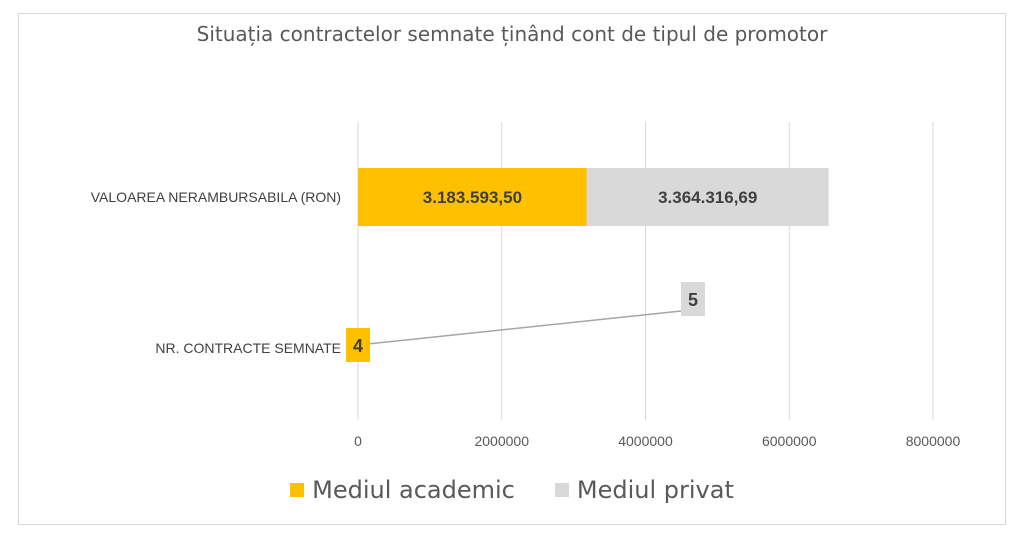 The height and width of the screenshot is (545, 1024). Describe the element at coordinates (655, 490) in the screenshot. I see `legend-label-privat: Mediul privat` at that location.